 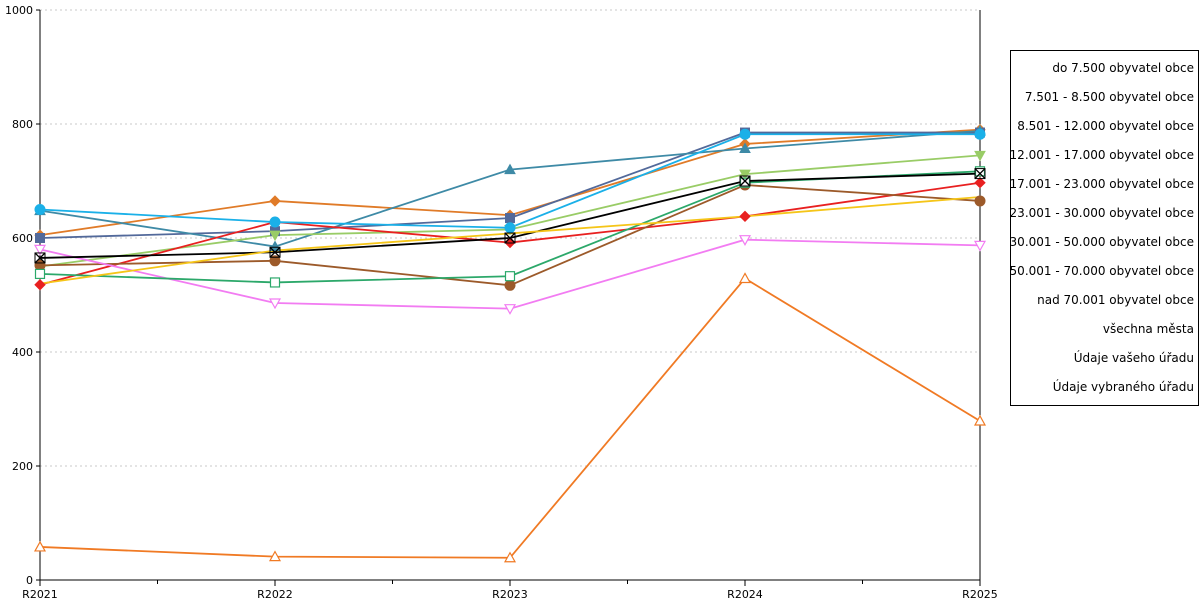 What do you see at coordinates (22, 238) in the screenshot?
I see `y-tick-label: 600` at bounding box center [22, 238].